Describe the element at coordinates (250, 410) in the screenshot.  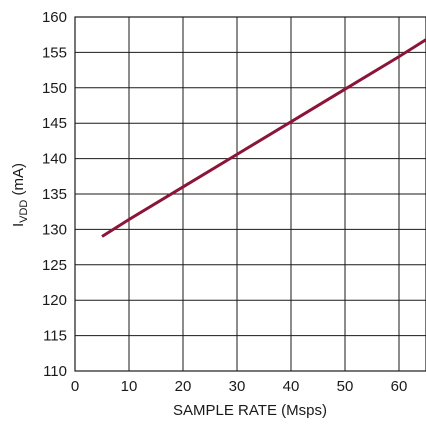
I see `x-axis-label: SAMPLE RATE (Msps)` at that location.